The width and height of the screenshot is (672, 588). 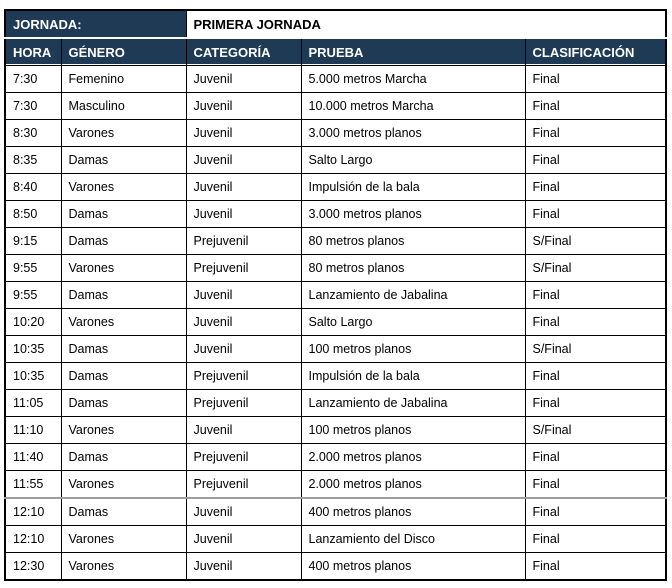 What do you see at coordinates (123, 106) in the screenshot?
I see `cell-genero: Masculino` at bounding box center [123, 106].